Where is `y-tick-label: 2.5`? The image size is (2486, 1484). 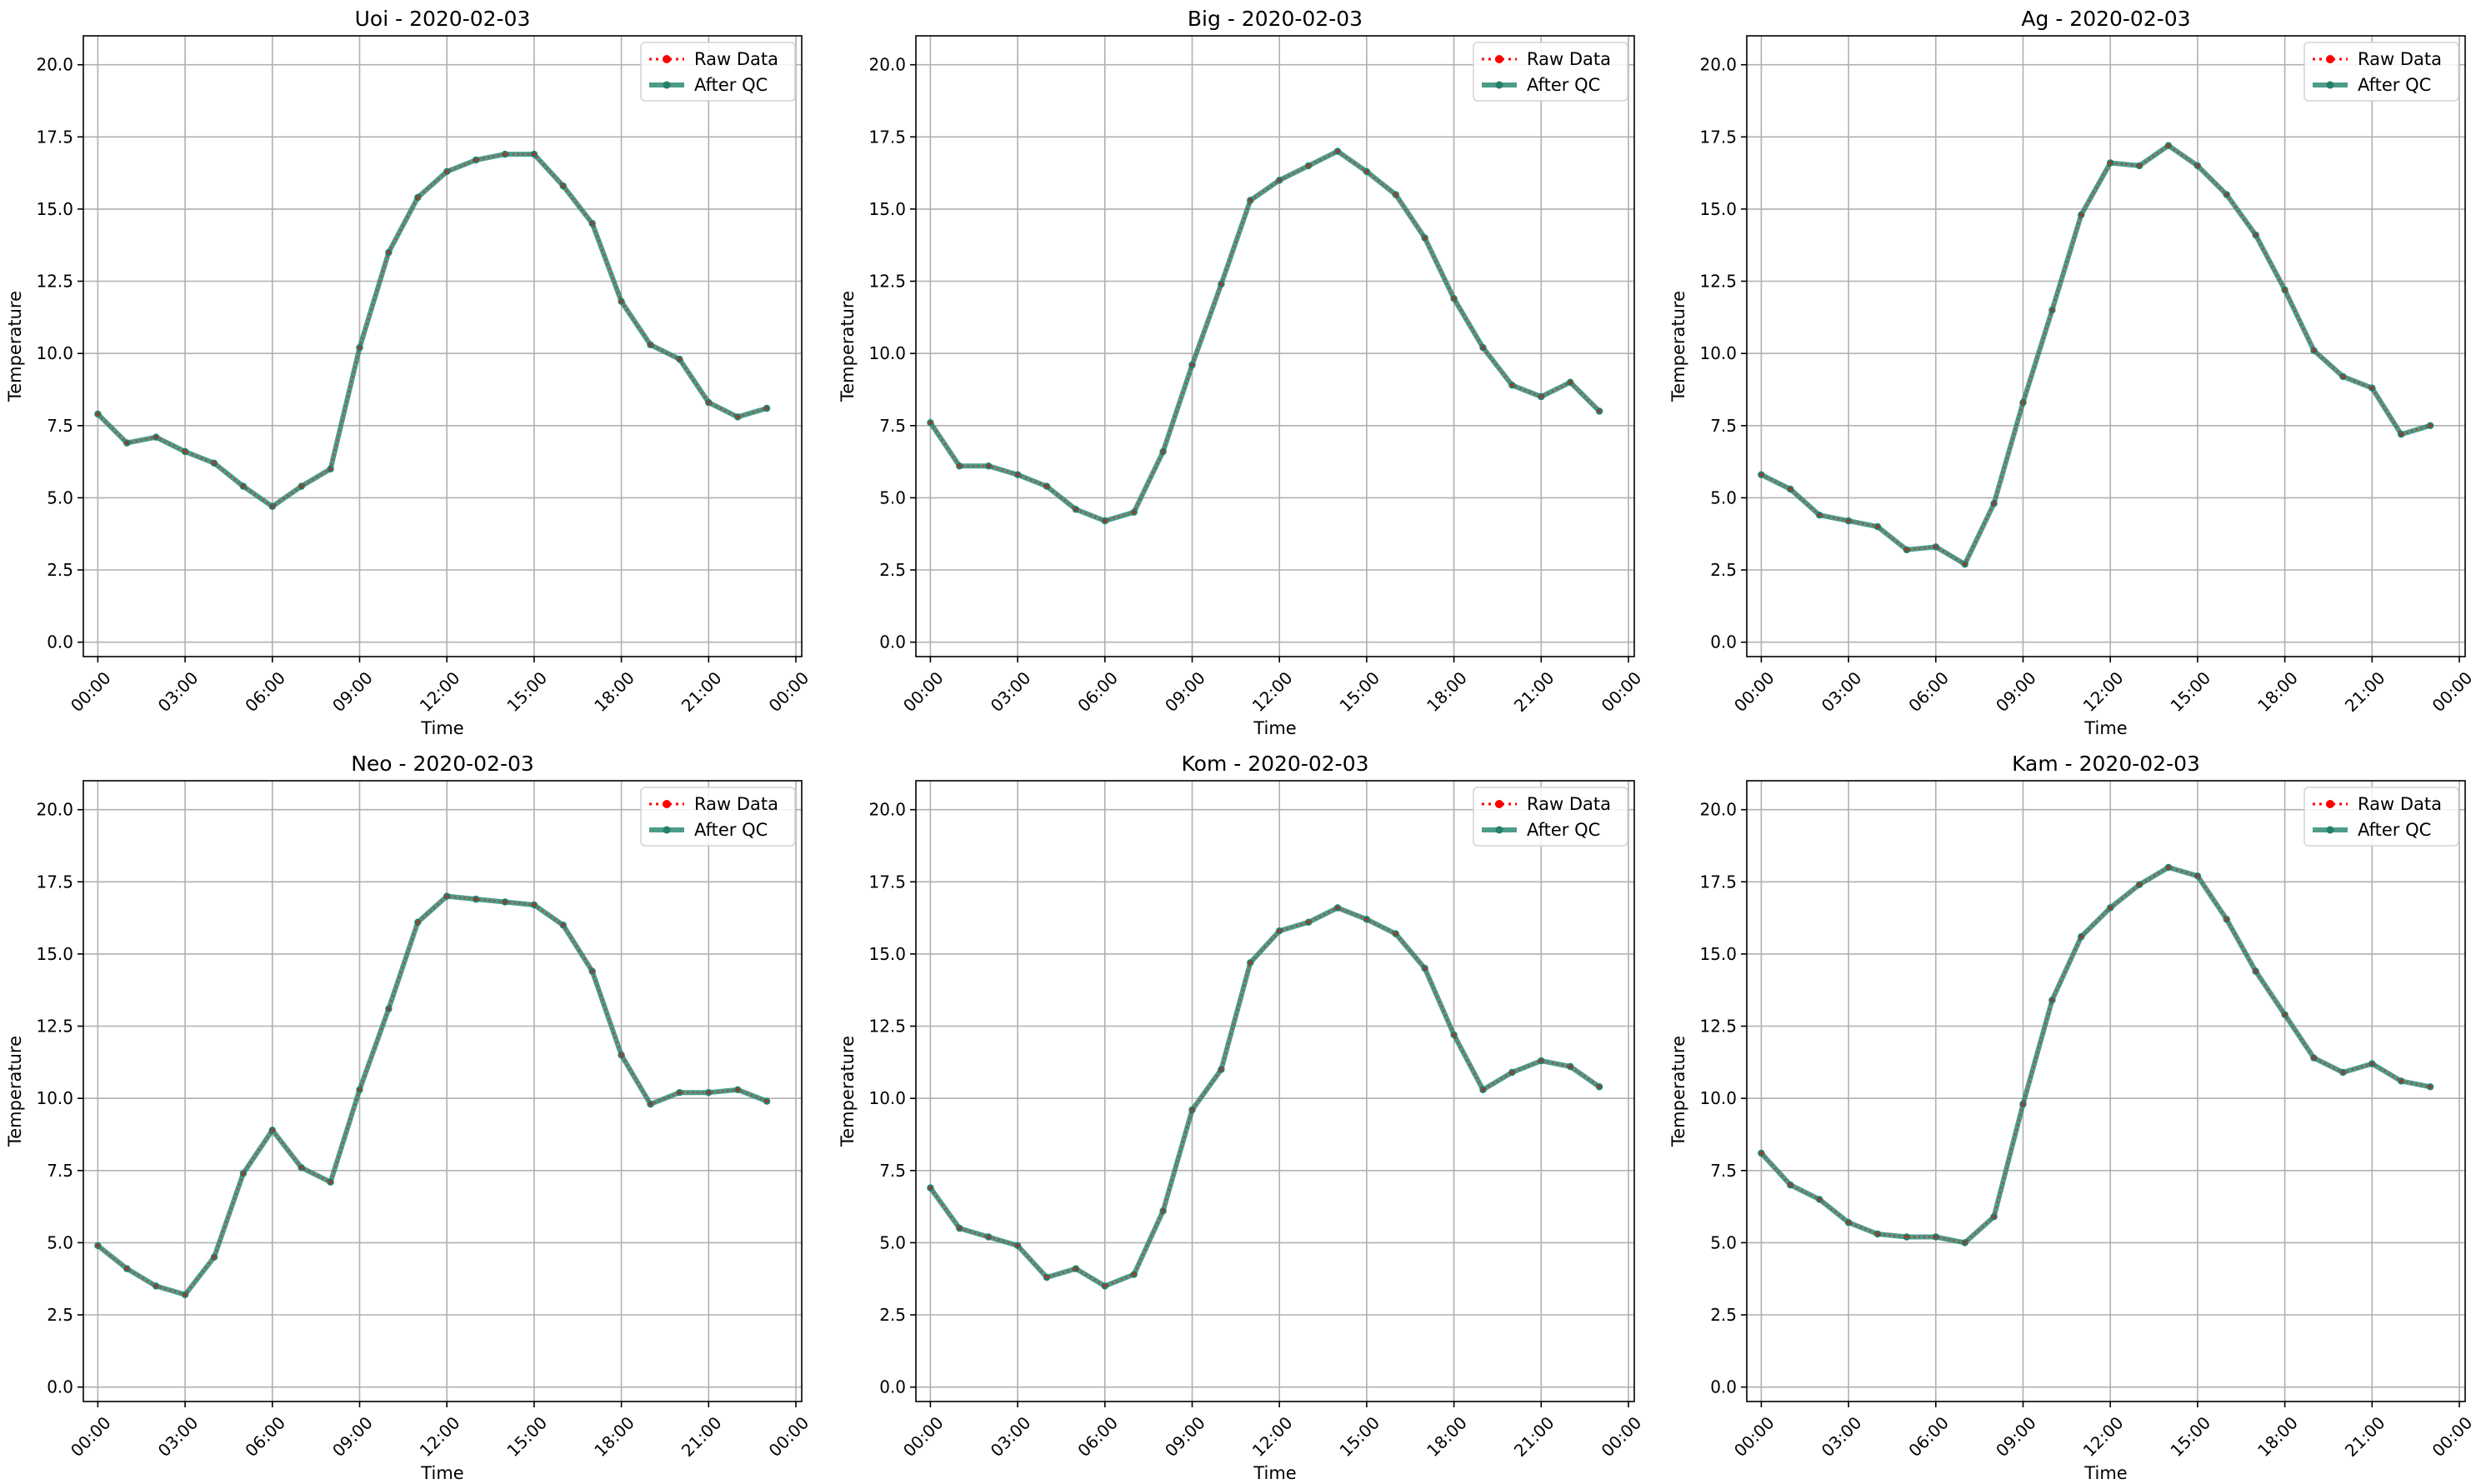 y-tick-label: 2.5 is located at coordinates (892, 1315).